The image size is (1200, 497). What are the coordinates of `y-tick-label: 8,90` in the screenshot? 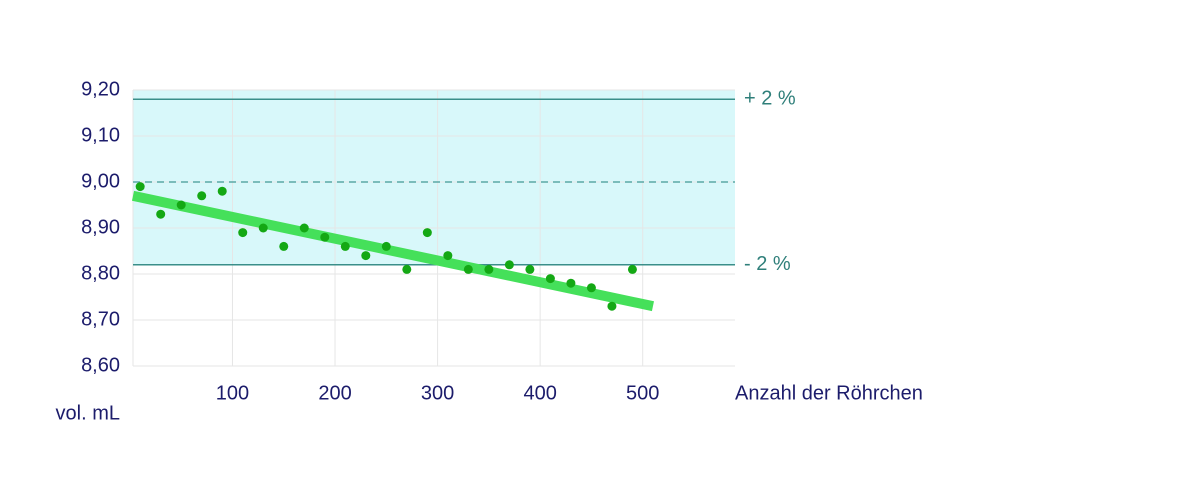 It's located at (100, 227).